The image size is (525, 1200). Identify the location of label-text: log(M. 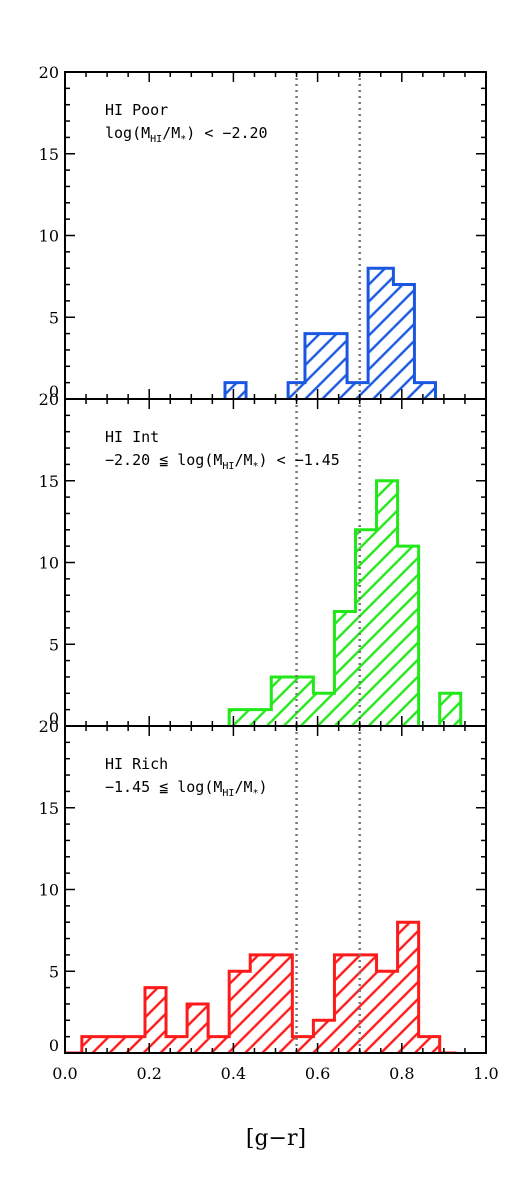
(127, 133).